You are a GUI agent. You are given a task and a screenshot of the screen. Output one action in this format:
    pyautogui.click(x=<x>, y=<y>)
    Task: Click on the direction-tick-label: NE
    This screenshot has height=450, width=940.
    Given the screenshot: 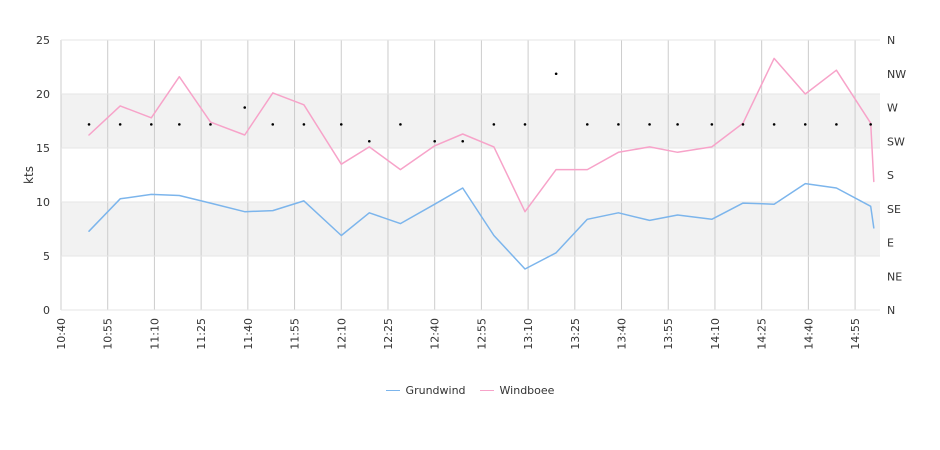 What is the action you would take?
    pyautogui.click(x=894, y=276)
    